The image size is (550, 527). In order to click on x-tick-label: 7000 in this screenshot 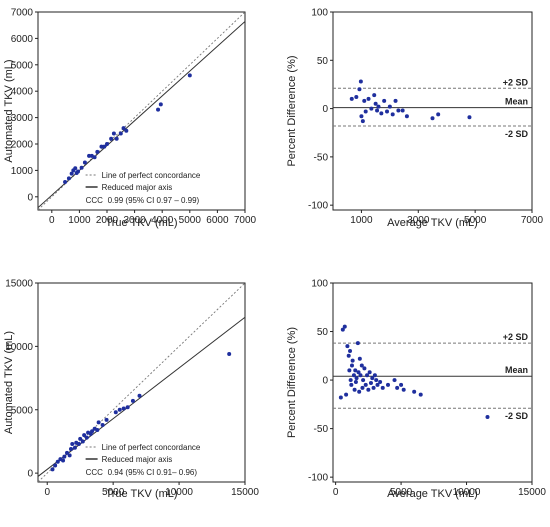, I will do `click(245, 220)`.